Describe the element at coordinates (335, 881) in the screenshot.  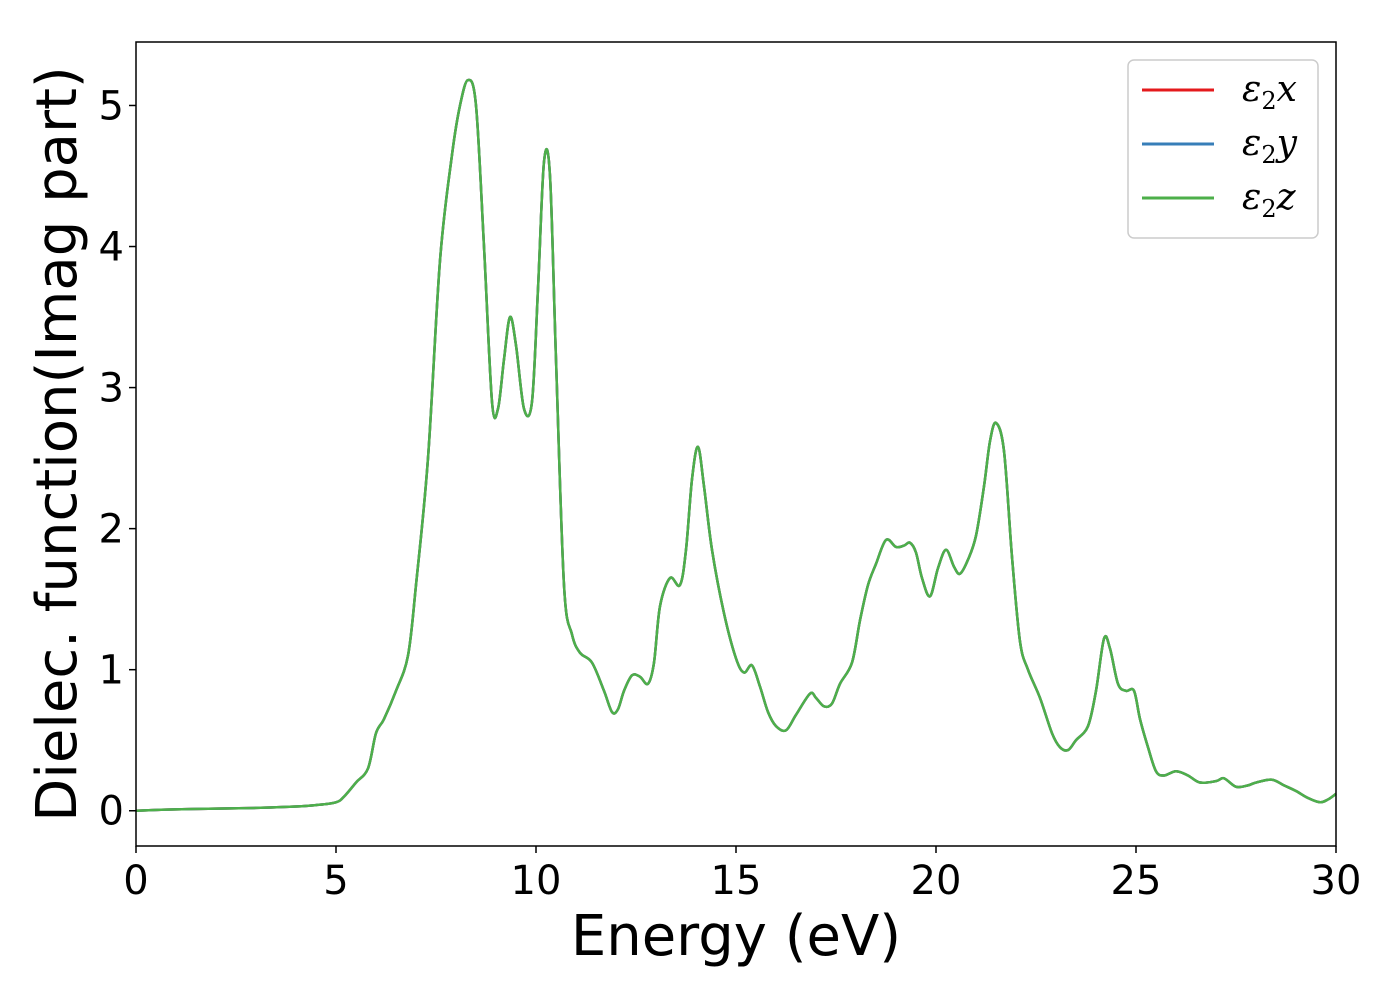
I see `x-tick-label: 5` at that location.